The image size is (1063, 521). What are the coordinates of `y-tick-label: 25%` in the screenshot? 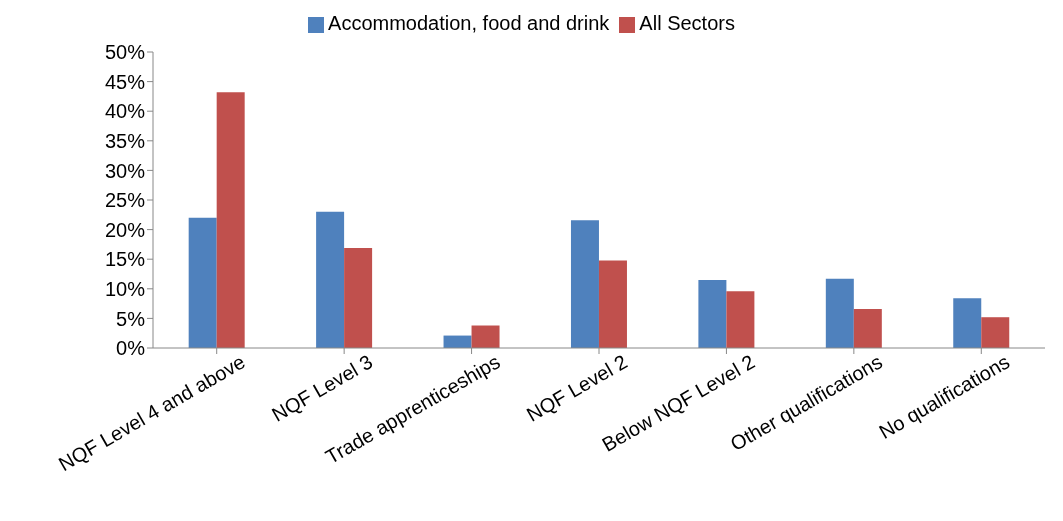 It's located at (125, 200).